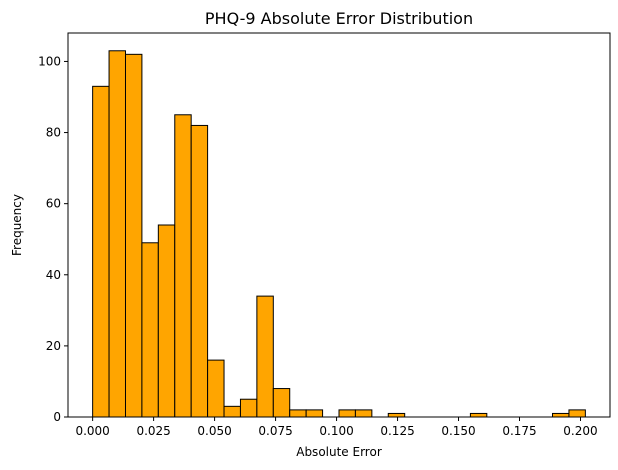 The image size is (618, 470). Describe the element at coordinates (214, 431) in the screenshot. I see `x-tick-label: 0.050` at that location.